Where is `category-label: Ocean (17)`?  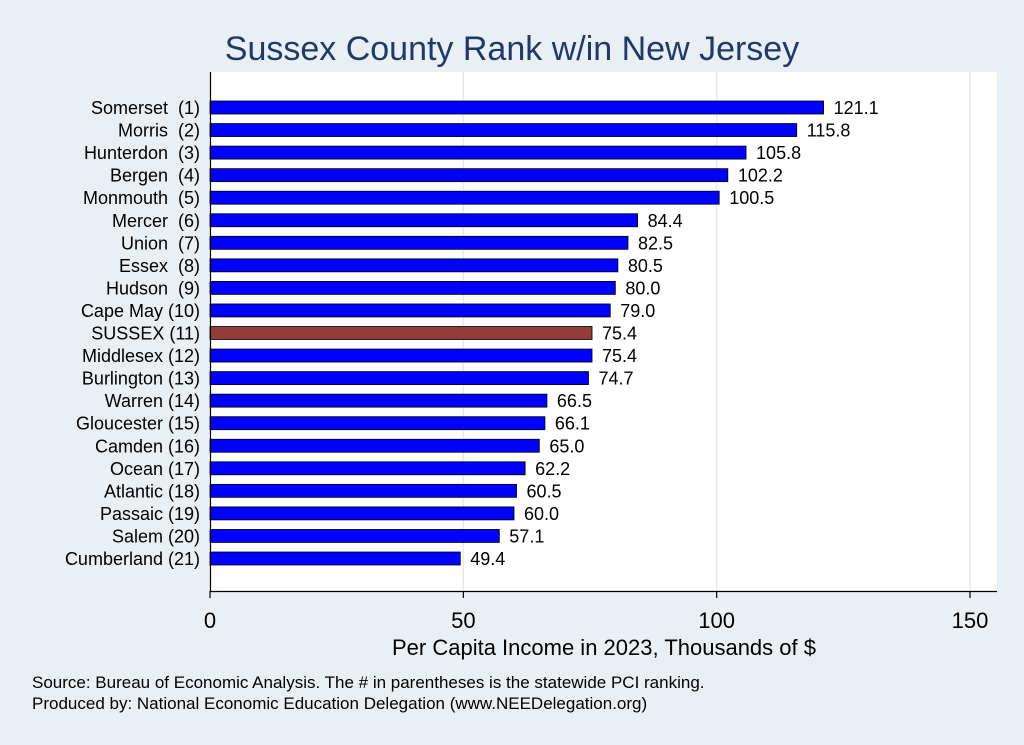
category-label: Ocean (17) is located at coordinates (155, 469).